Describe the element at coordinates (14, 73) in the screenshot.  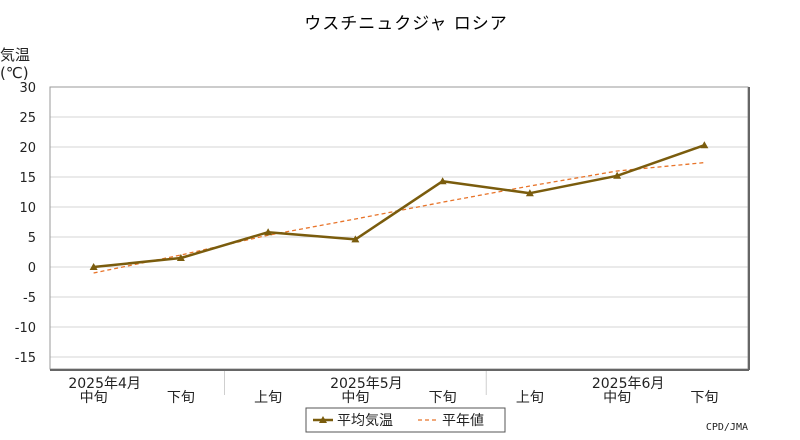
I see `y-axis-unit: (℃)` at that location.